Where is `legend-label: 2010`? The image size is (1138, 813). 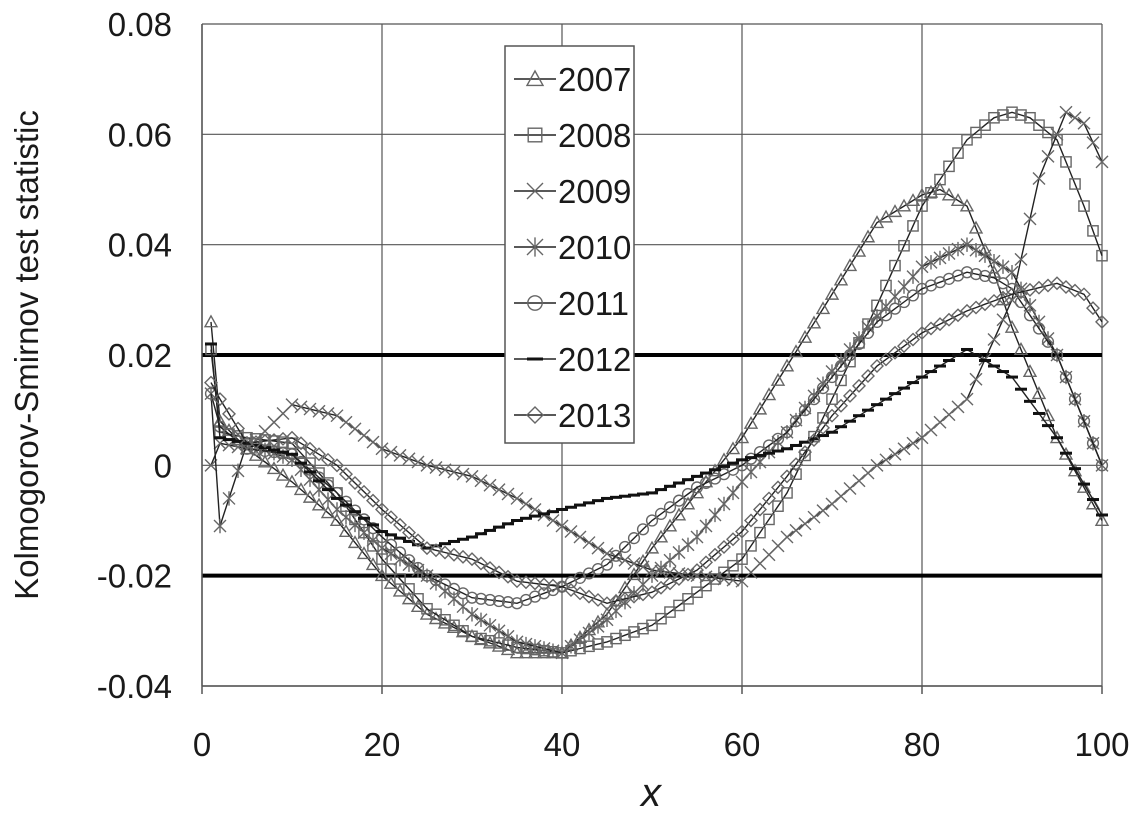
legend-label: 2010 is located at coordinates (594, 247).